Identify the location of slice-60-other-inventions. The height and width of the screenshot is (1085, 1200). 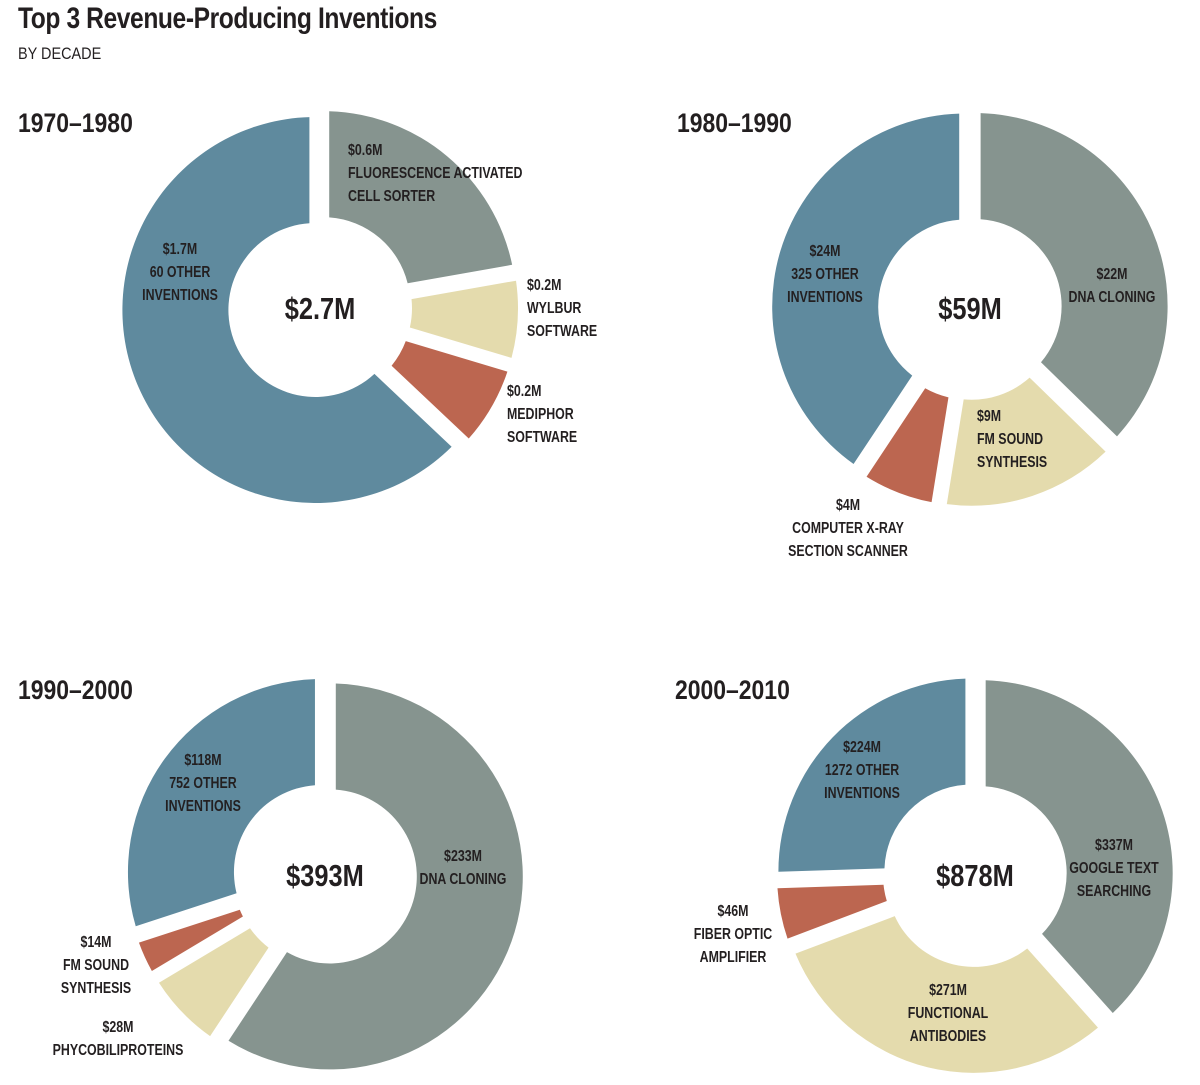
(287, 310).